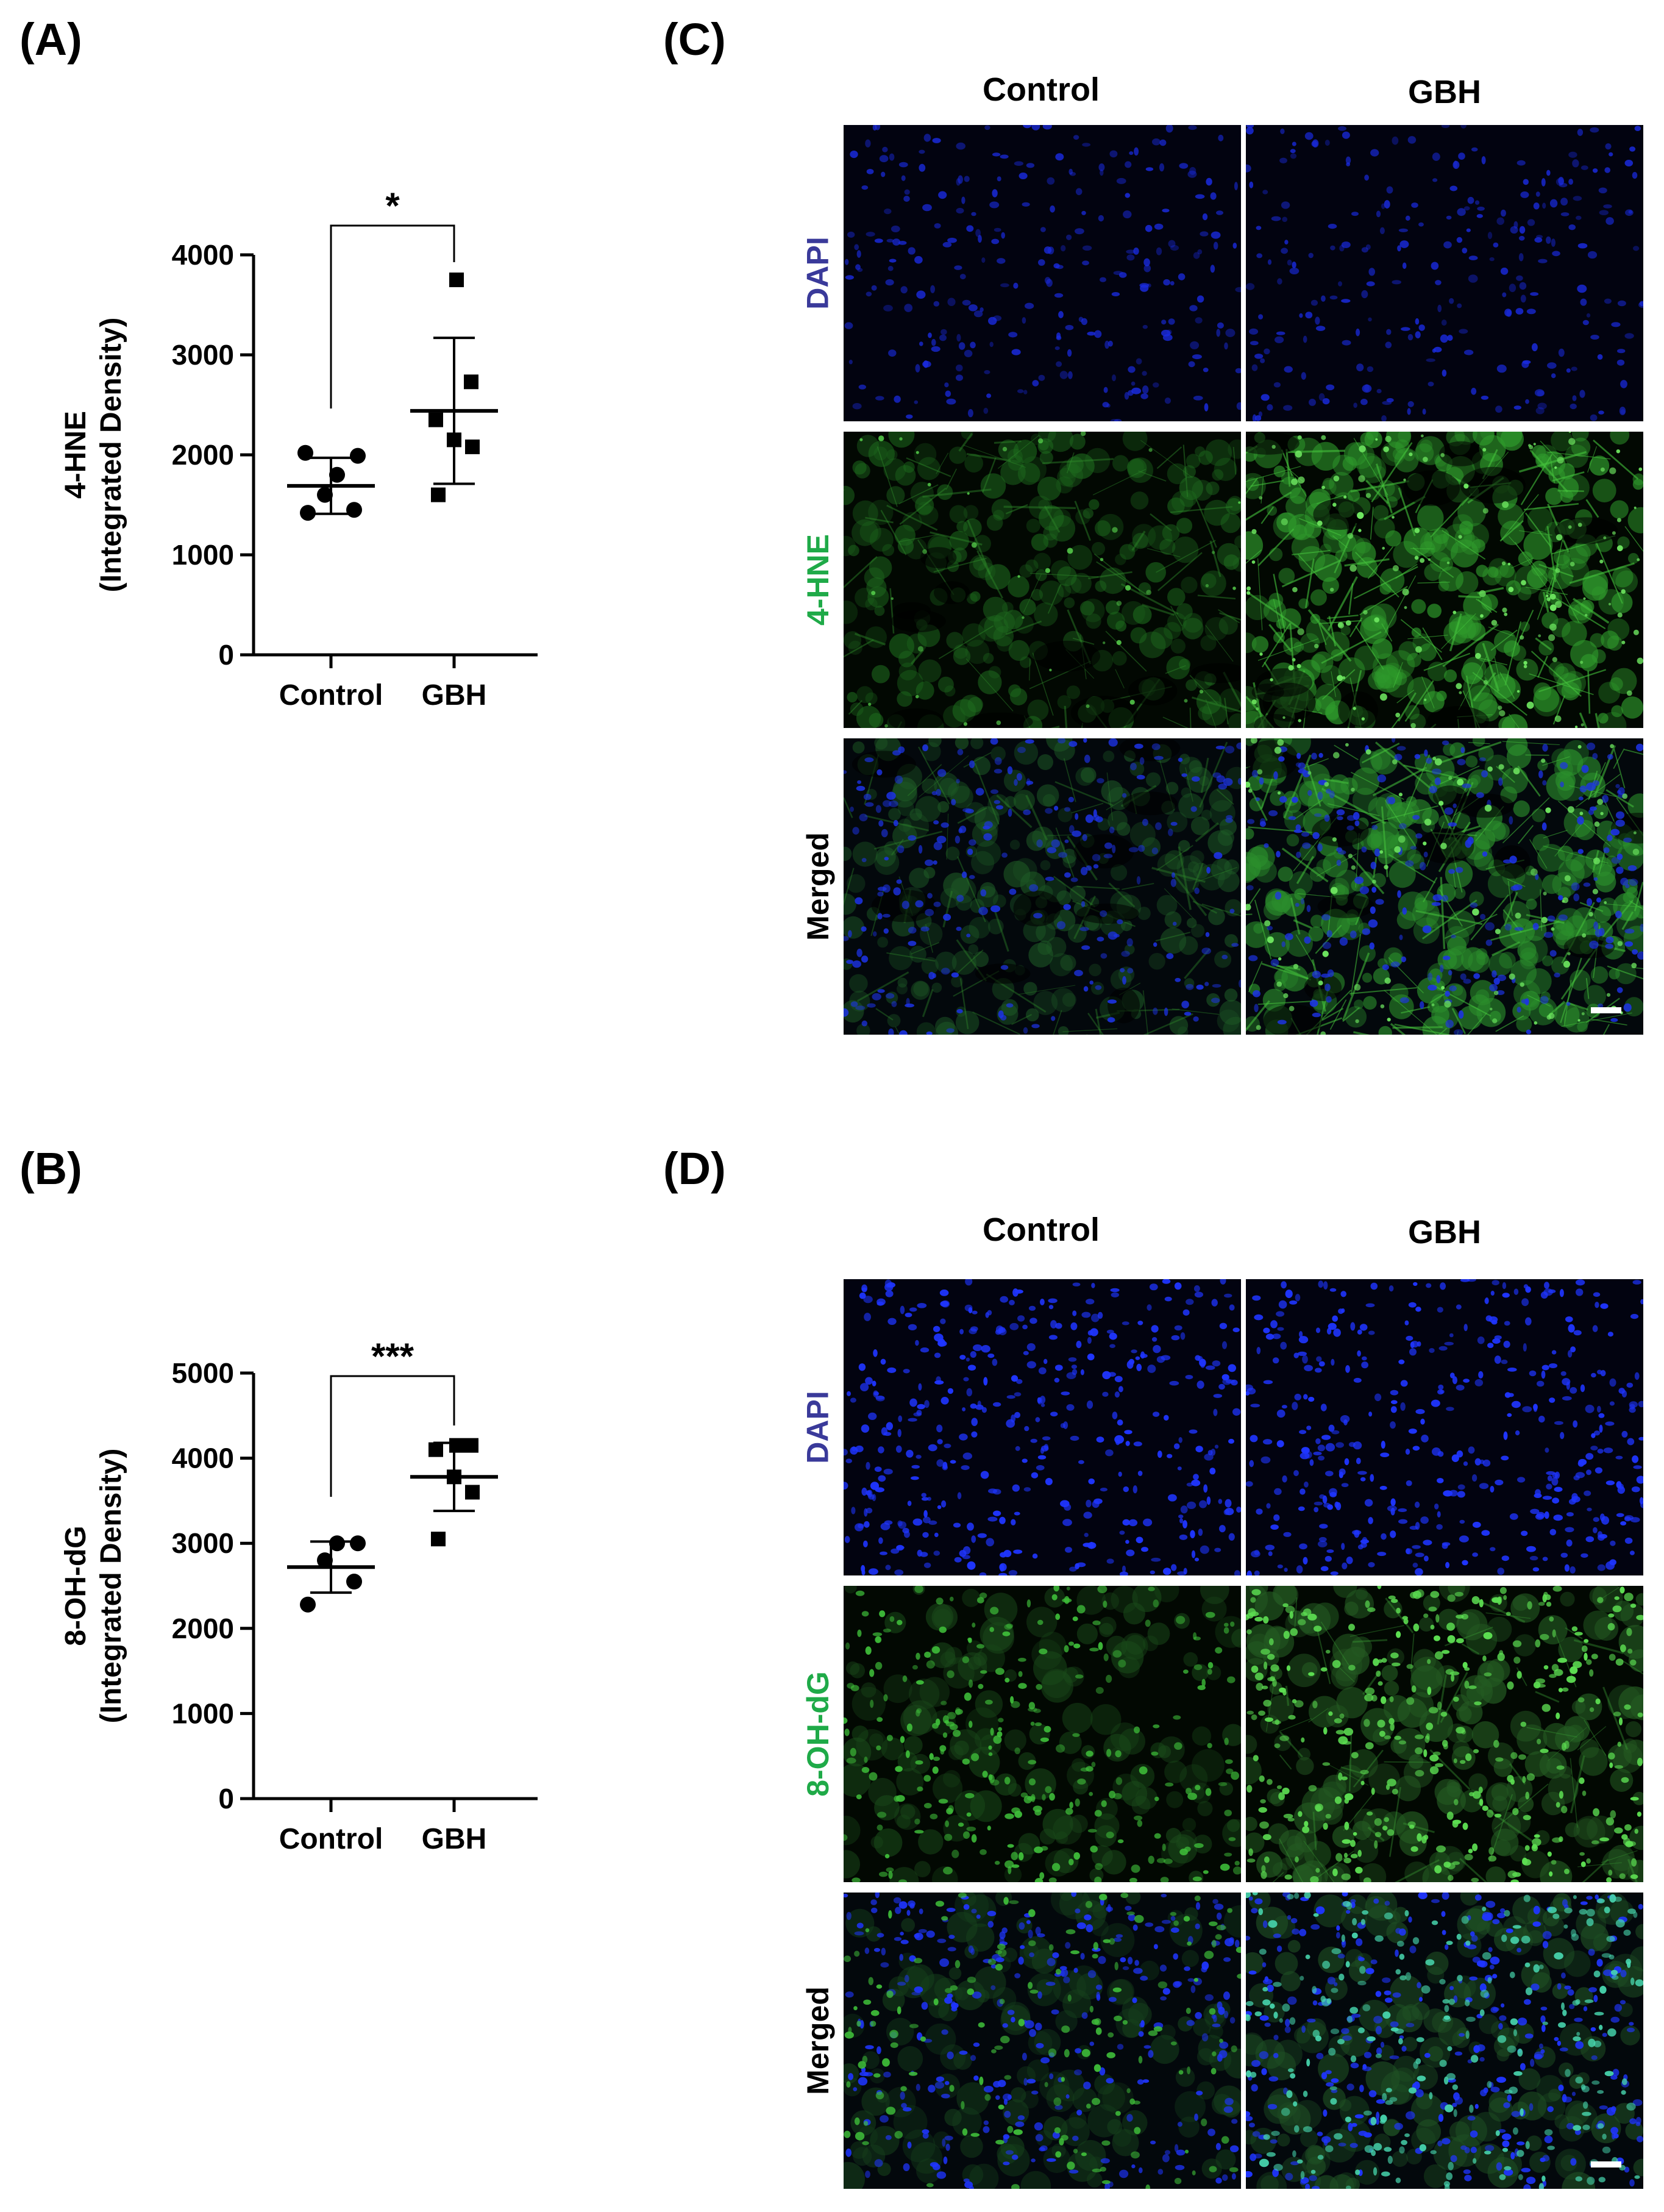 The width and height of the screenshot is (1664, 2212). Describe the element at coordinates (939, 557) in the screenshot. I see `cell-body` at that location.